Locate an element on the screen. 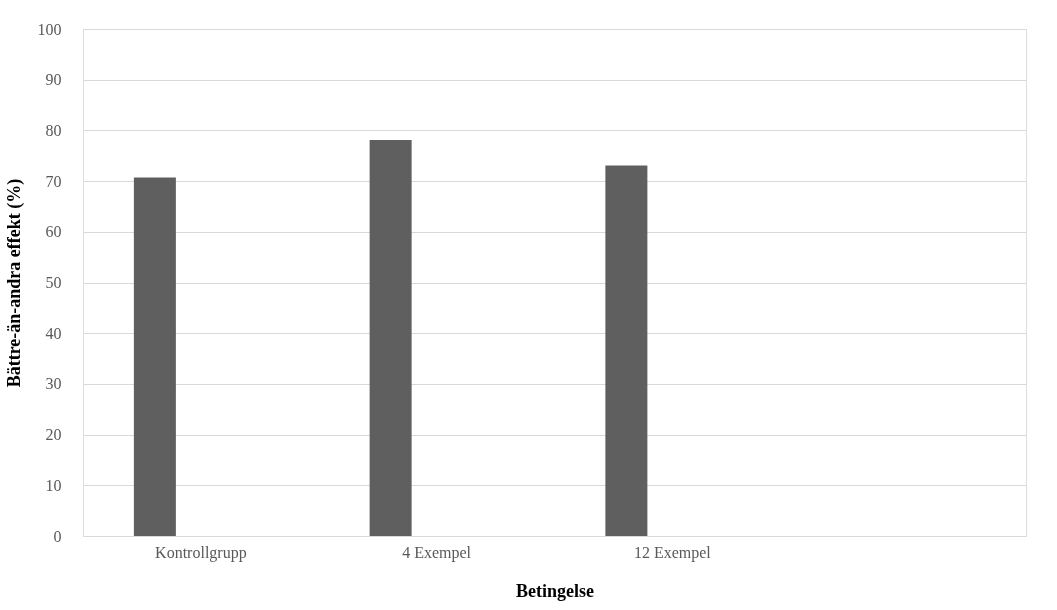 The height and width of the screenshot is (610, 1057). x-axis-title: Betingelse is located at coordinates (555, 590).